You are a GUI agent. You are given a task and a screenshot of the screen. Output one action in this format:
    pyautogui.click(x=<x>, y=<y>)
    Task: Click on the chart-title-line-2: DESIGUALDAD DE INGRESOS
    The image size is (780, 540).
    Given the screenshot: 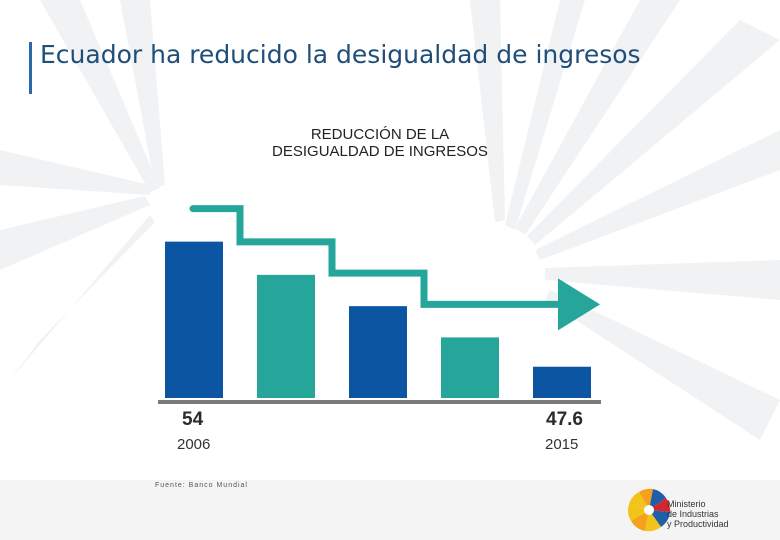 What is the action you would take?
    pyautogui.click(x=380, y=151)
    